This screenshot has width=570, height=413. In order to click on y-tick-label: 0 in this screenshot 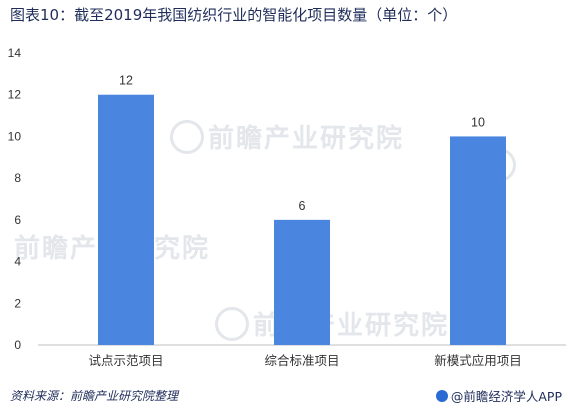, I will do `click(17, 345)`.